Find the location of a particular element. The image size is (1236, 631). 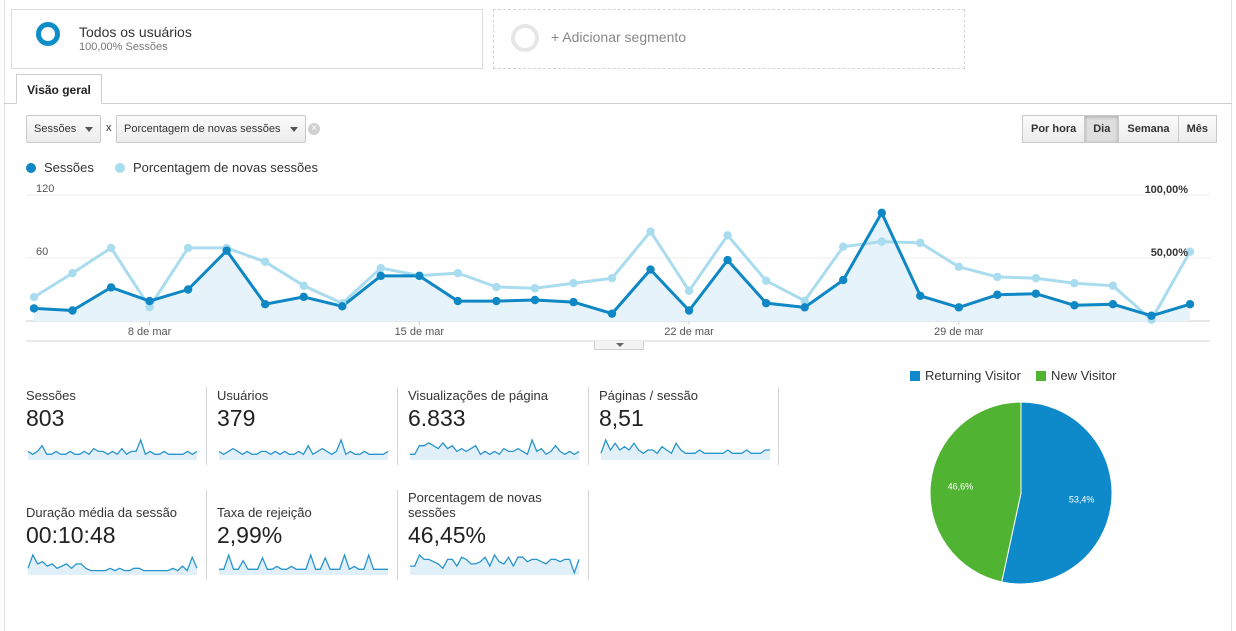

metric-sessions: Sessões 803 is located at coordinates (116, 410).